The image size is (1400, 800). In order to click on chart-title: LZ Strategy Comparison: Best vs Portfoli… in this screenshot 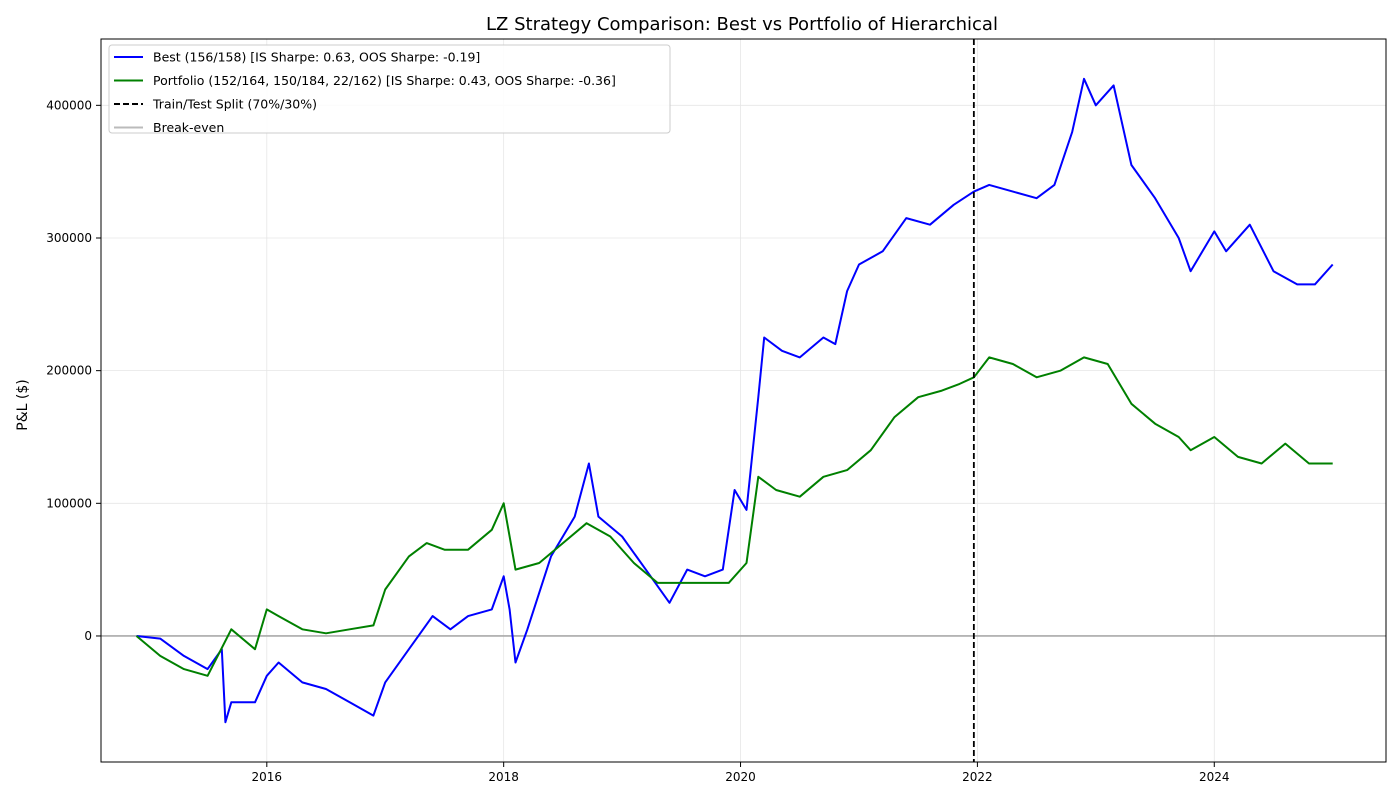, I will do `click(742, 24)`.